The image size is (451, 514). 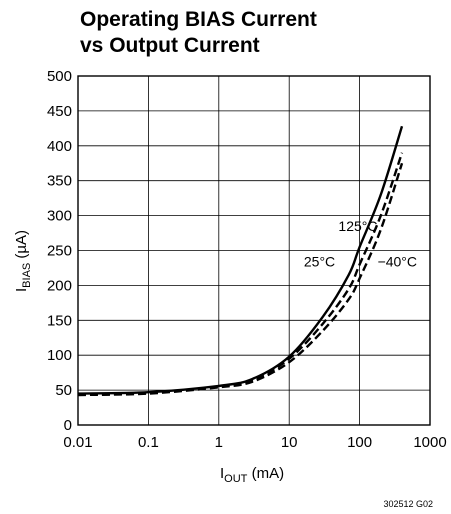 I want to click on x-tick-label: 10, so click(x=289, y=442).